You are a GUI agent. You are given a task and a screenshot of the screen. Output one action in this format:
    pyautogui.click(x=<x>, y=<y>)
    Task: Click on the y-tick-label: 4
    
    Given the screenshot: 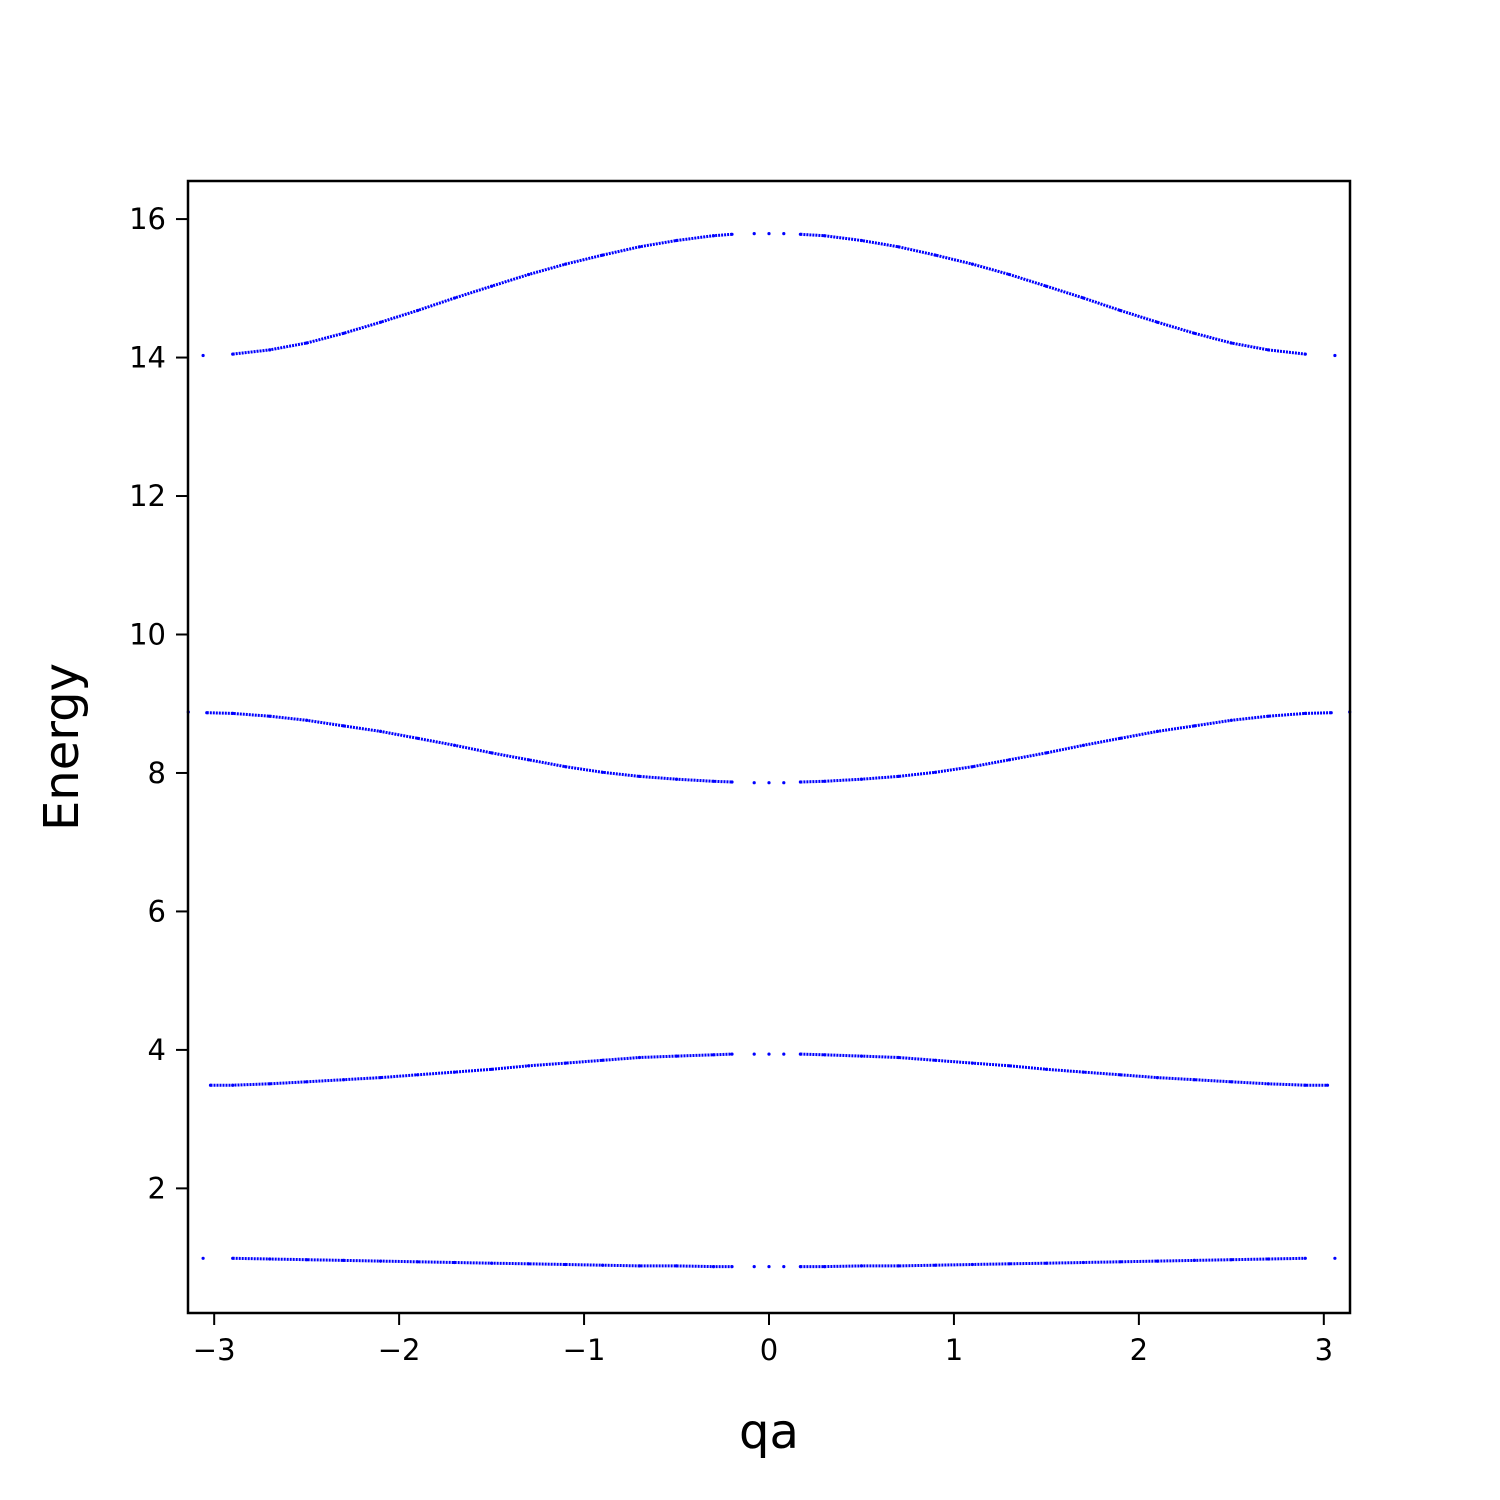 What is the action you would take?
    pyautogui.click(x=157, y=1050)
    